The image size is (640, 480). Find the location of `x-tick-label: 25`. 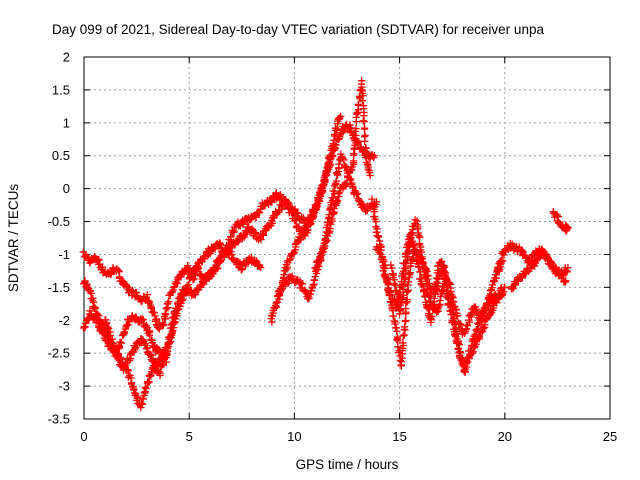

x-tick-label: 25 is located at coordinates (610, 436).